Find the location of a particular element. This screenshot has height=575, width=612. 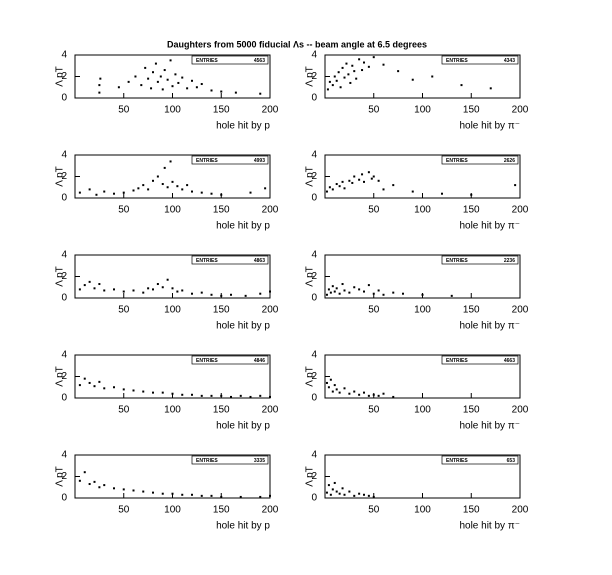

y-axis-label: Λ pT is located at coordinates (310, 376).